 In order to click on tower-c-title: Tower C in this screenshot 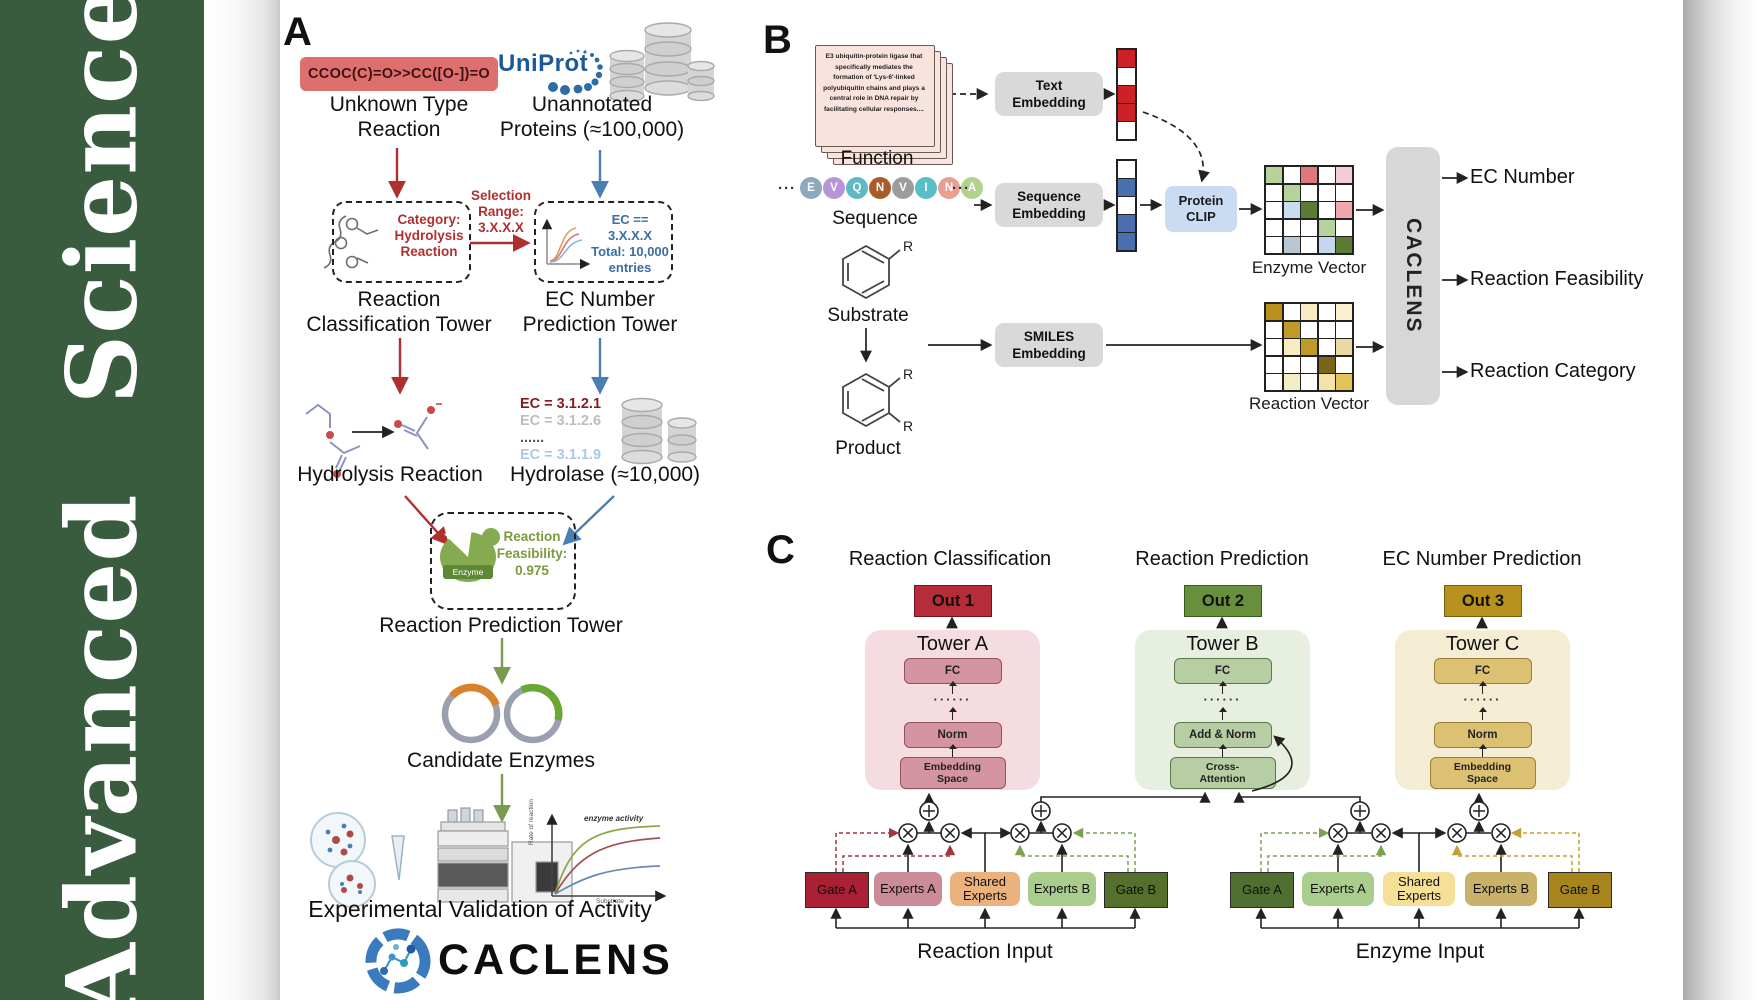, I will do `click(1482, 644)`.